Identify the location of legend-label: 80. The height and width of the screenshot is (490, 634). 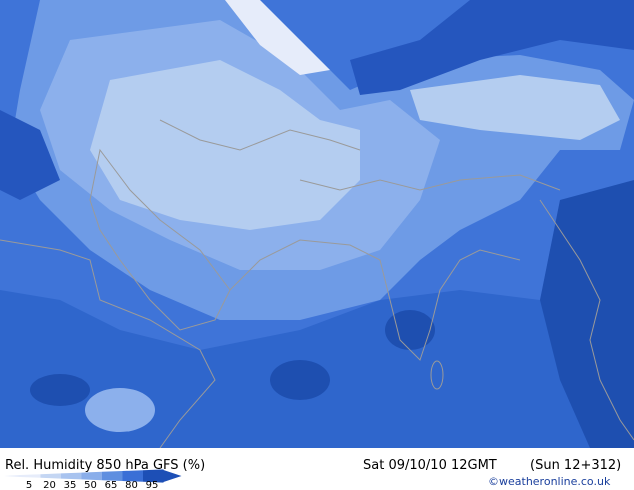
(131, 485).